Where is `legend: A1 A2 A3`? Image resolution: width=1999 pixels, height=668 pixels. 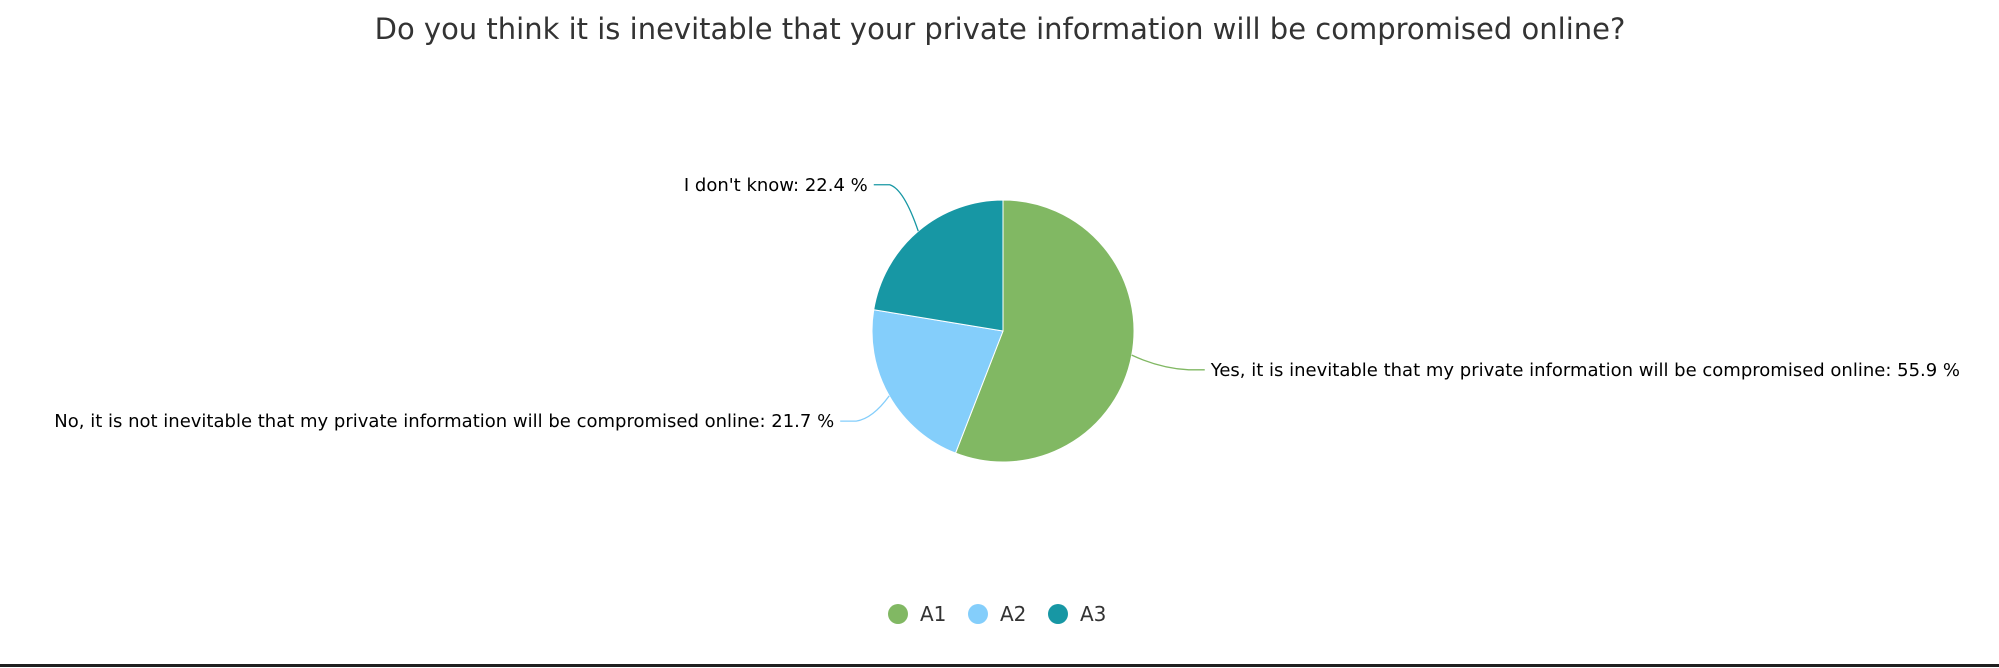 legend: A1 A2 A3 is located at coordinates (997, 614).